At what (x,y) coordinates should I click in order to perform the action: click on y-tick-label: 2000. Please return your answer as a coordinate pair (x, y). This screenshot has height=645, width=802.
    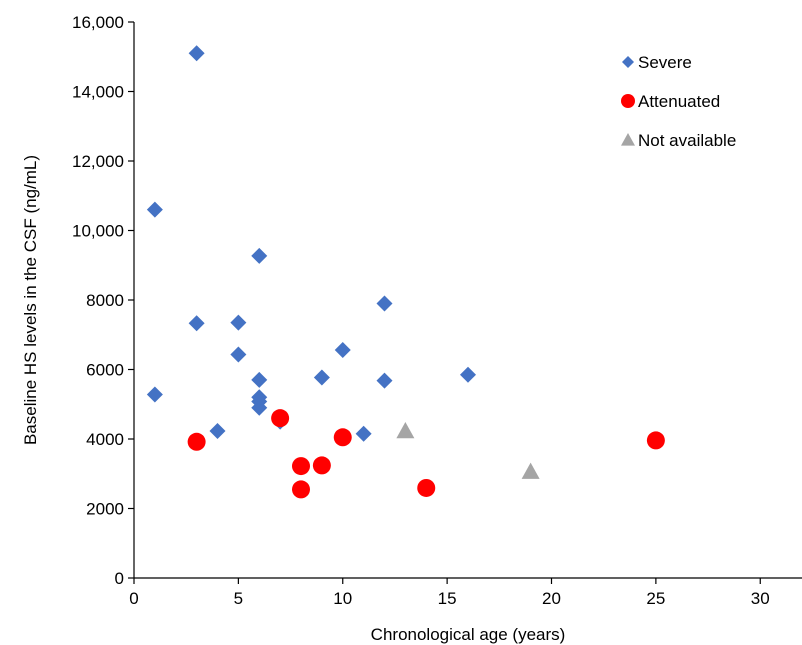
    Looking at the image, I should click on (105, 509).